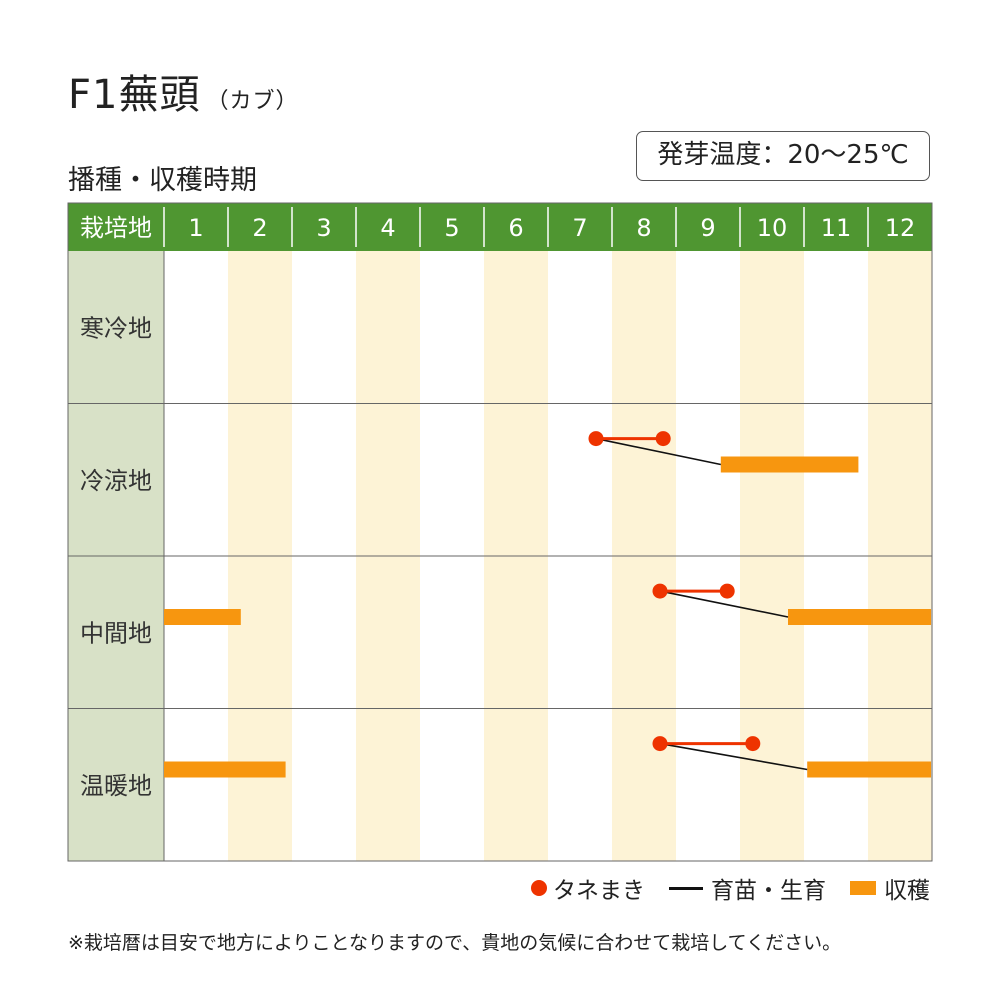 This screenshot has width=1000, height=1000. Describe the element at coordinates (116, 786) in the screenshot. I see `region-label: 温暖地` at that location.